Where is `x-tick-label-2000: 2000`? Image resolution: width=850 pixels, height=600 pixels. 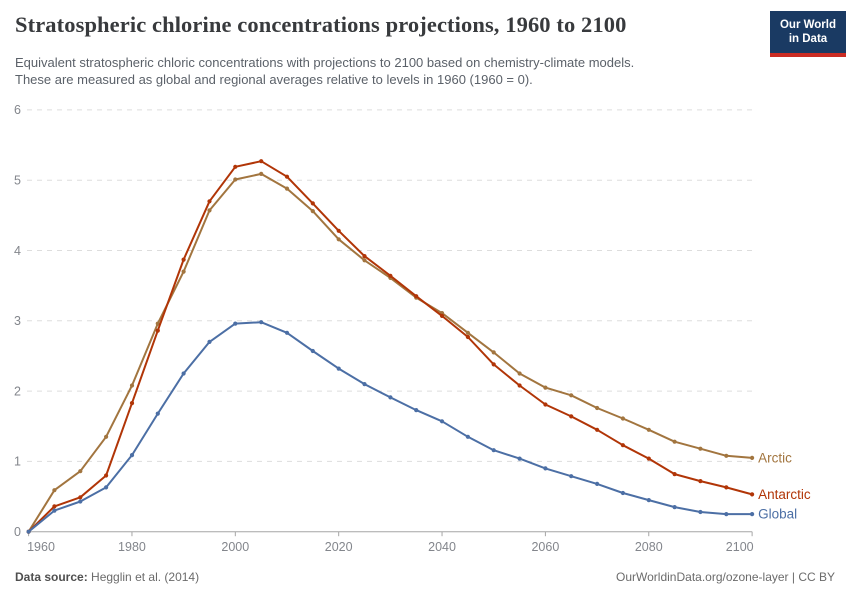 x-tick-label-2000: 2000 is located at coordinates (235, 547).